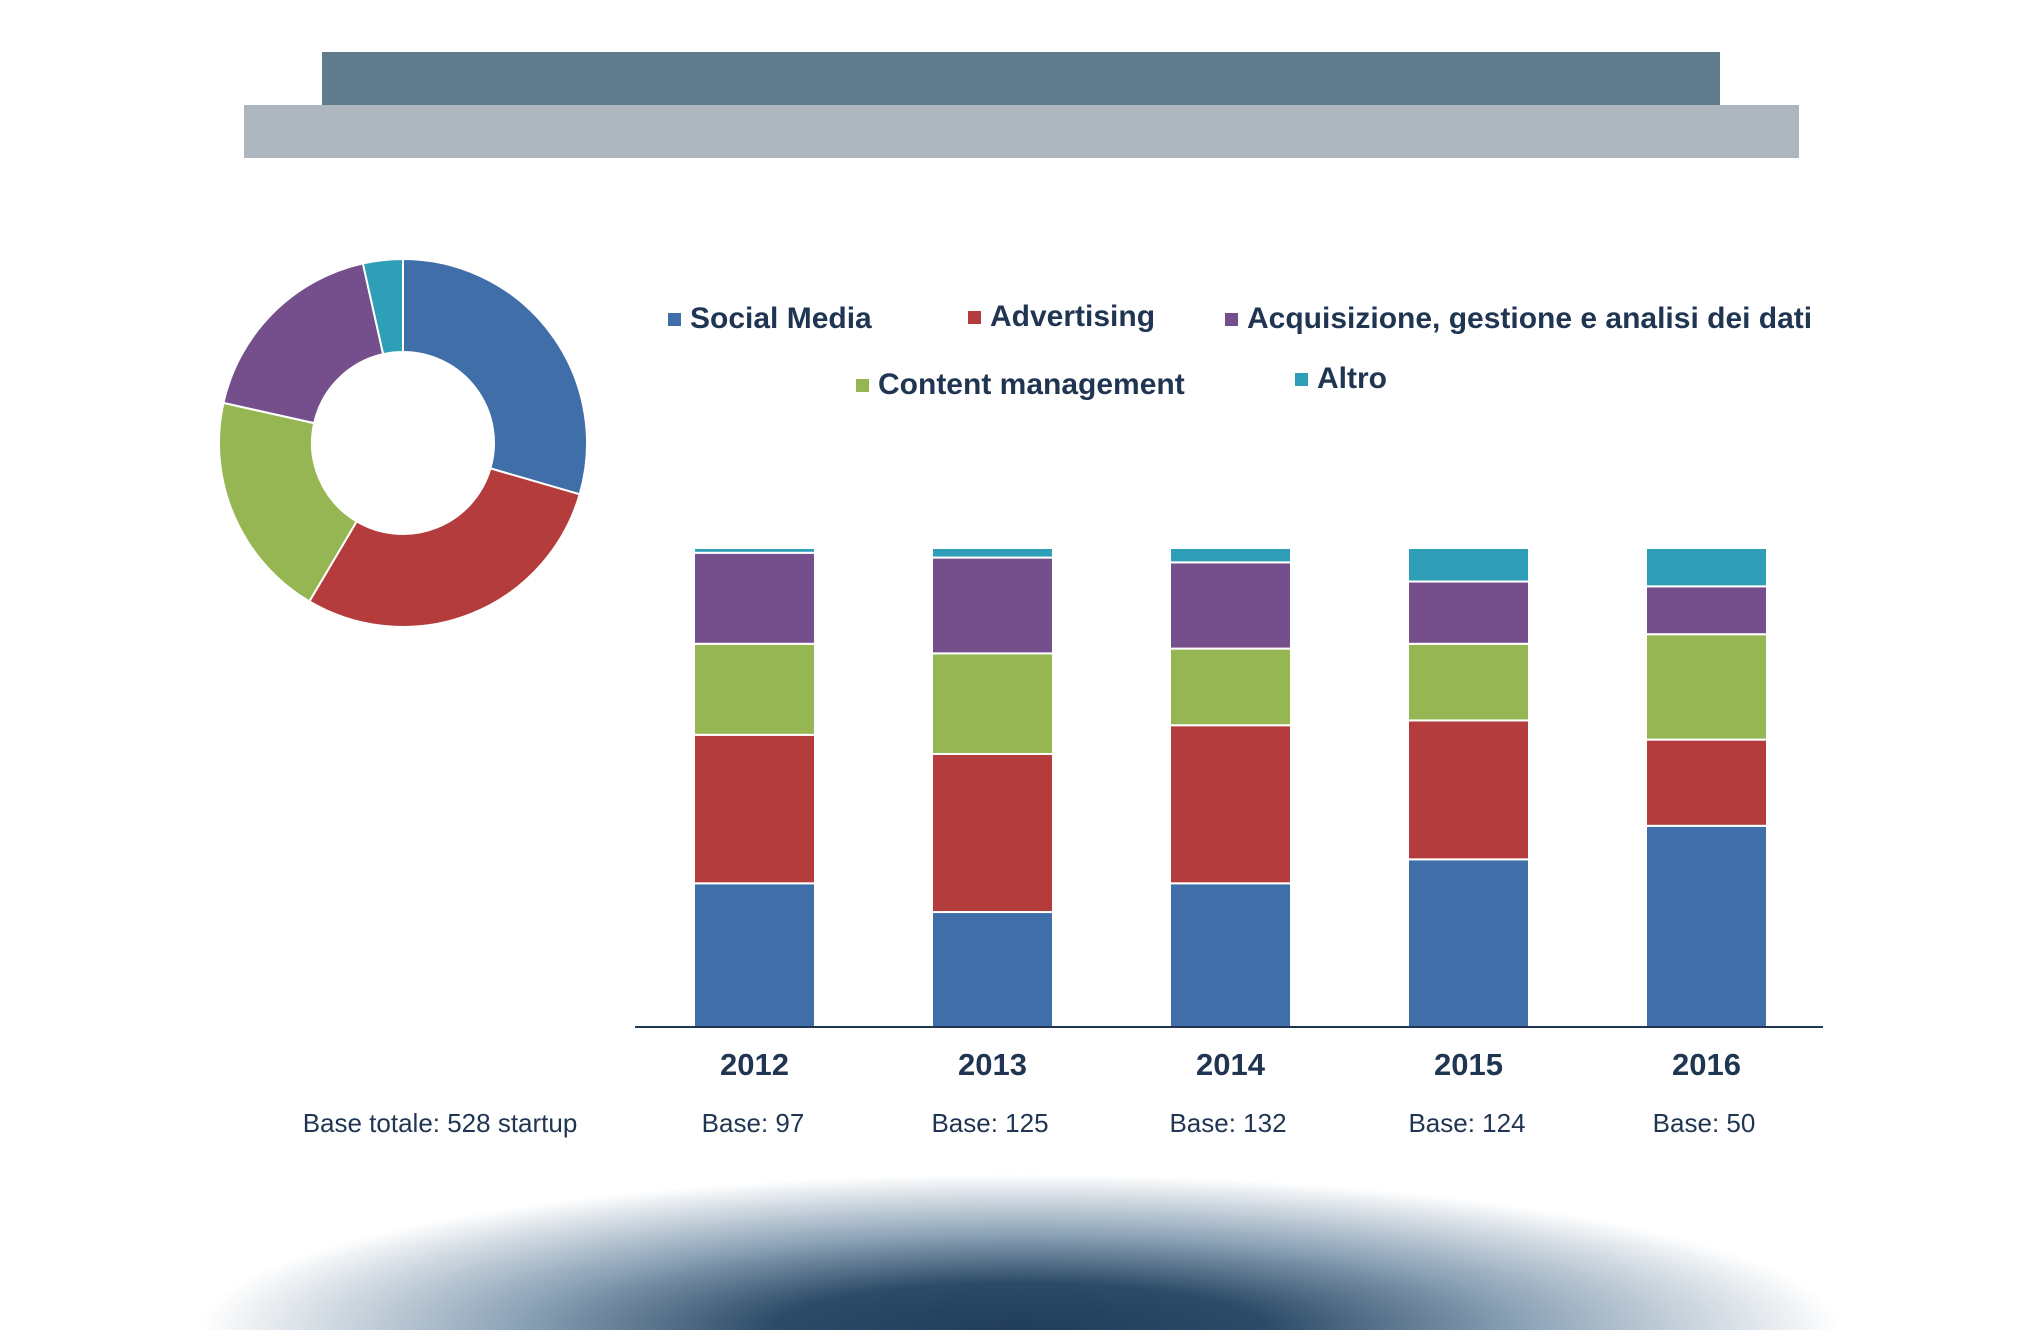 The width and height of the screenshot is (2040, 1330). Describe the element at coordinates (1704, 1123) in the screenshot. I see `base-label-2016: Base: 50` at that location.